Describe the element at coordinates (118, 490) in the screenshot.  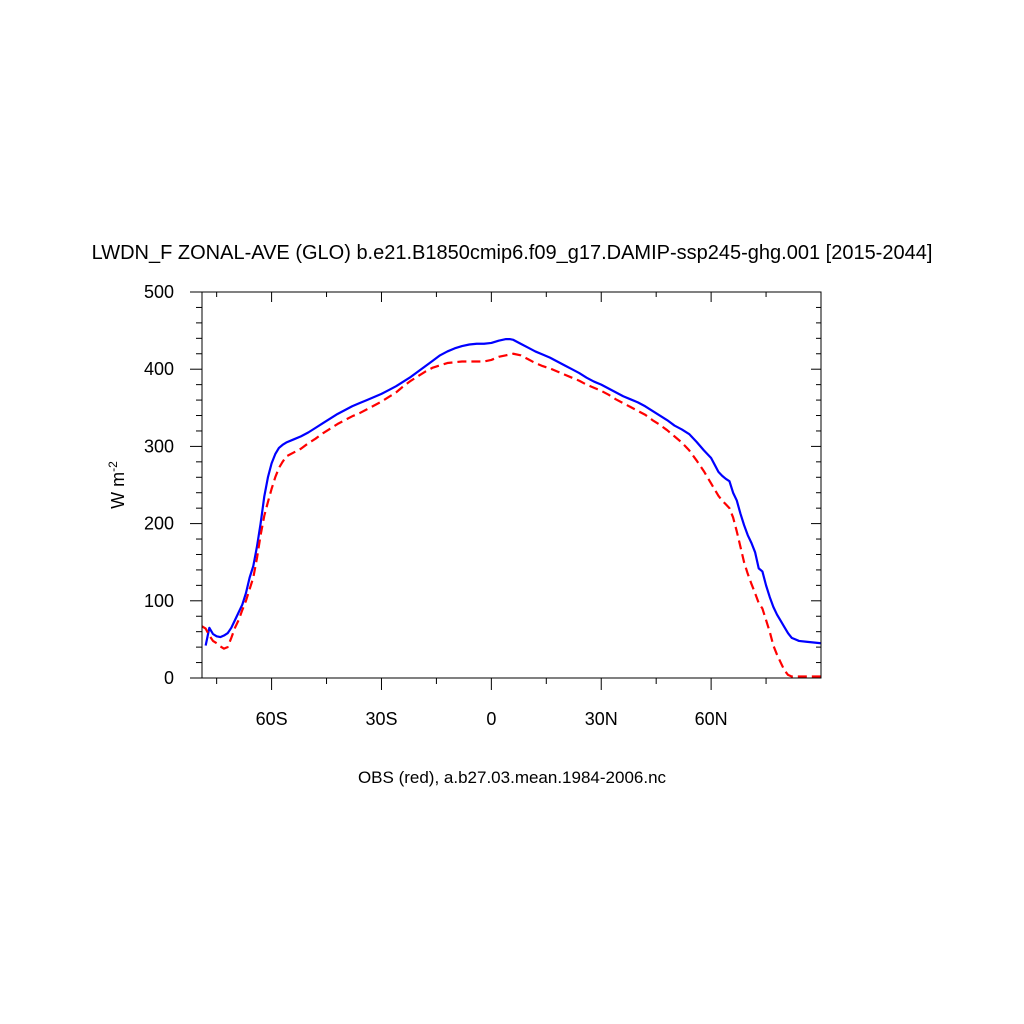
I see `y-axis-label-text: W m` at that location.